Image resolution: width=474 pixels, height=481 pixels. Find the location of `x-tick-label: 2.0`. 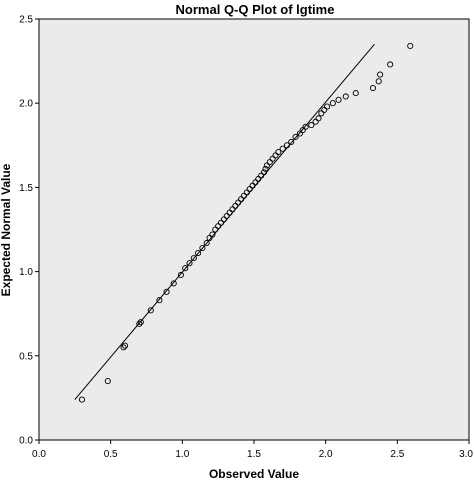

x-tick-label: 2.0 is located at coordinates (326, 454).